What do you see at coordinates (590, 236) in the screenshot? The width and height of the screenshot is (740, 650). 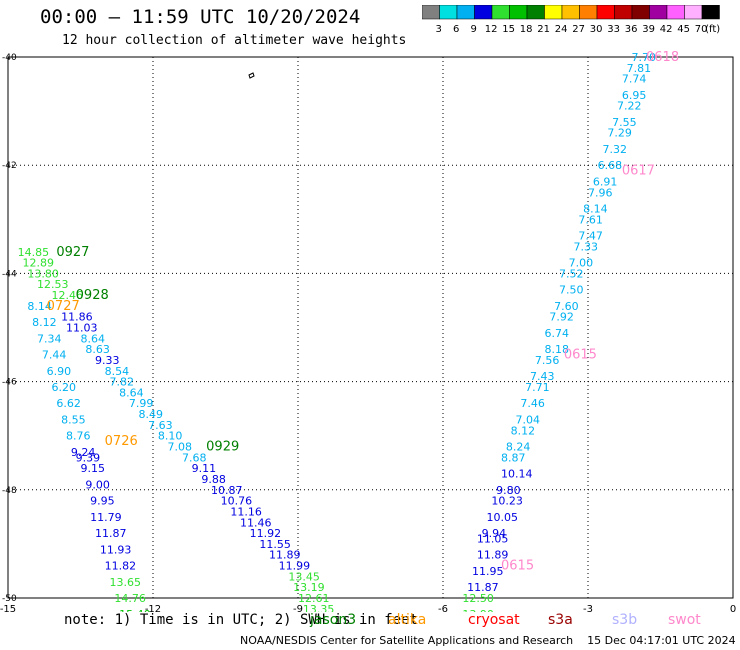 I see `wave-height-value: 7.47` at bounding box center [590, 236].